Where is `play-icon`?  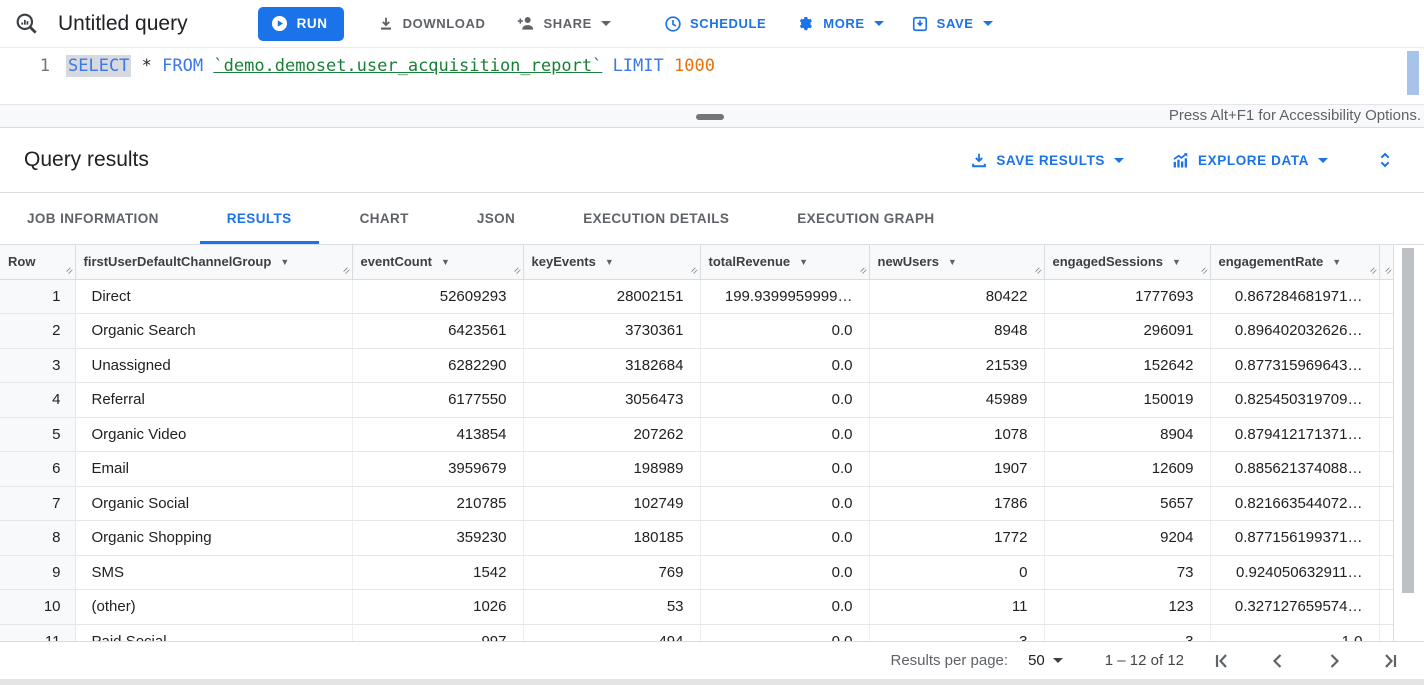 play-icon is located at coordinates (279, 23).